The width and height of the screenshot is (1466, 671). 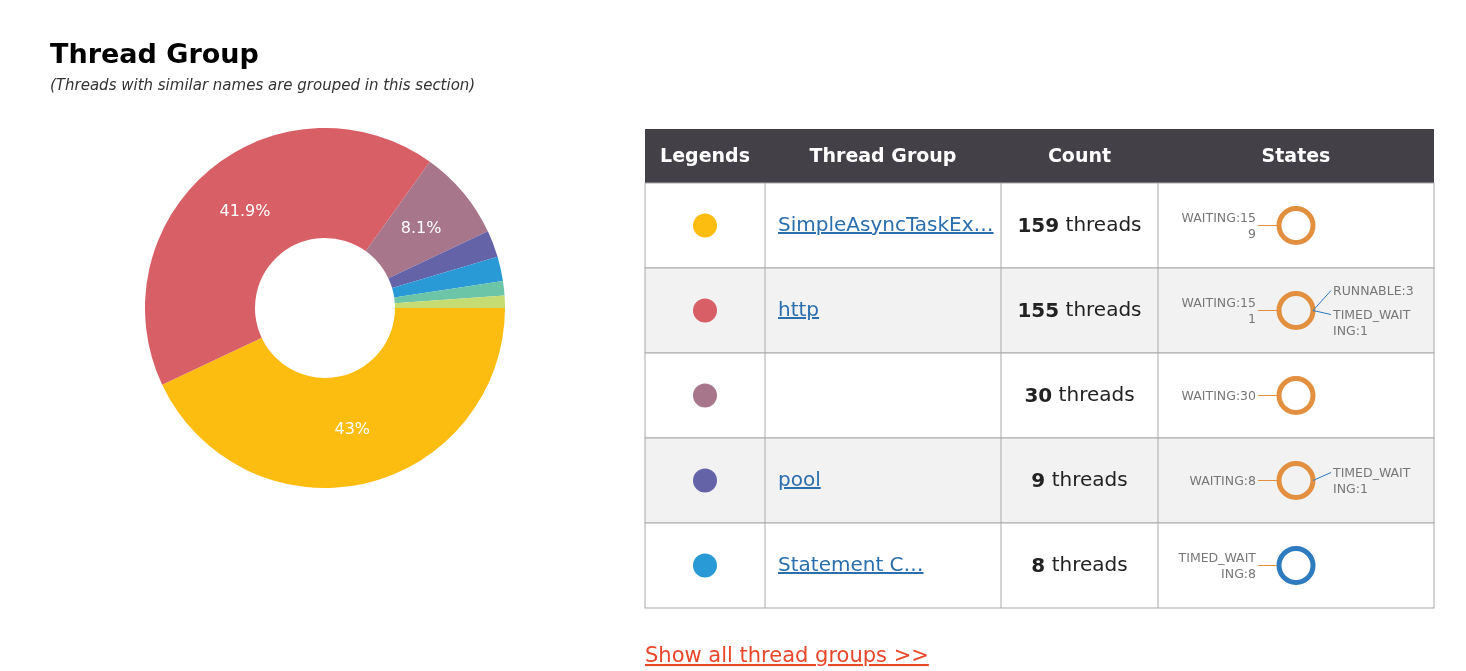 I want to click on text: Show all thread groups >>, so click(x=787, y=655).